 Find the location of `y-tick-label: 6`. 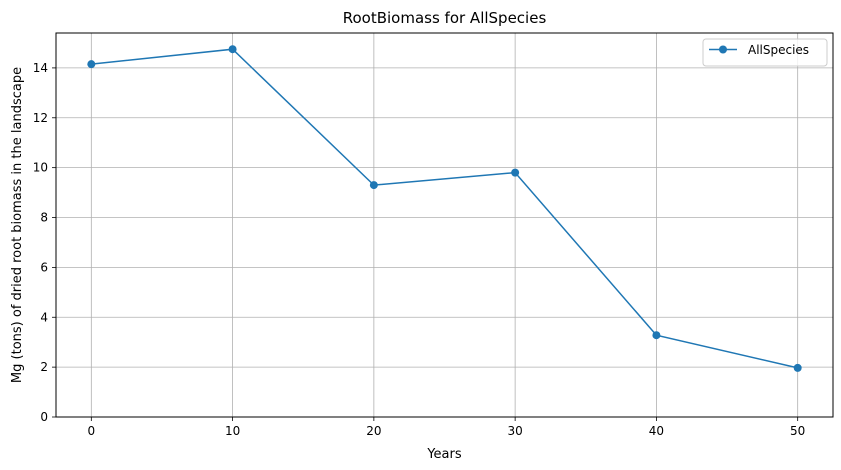

y-tick-label: 6 is located at coordinates (44, 267).